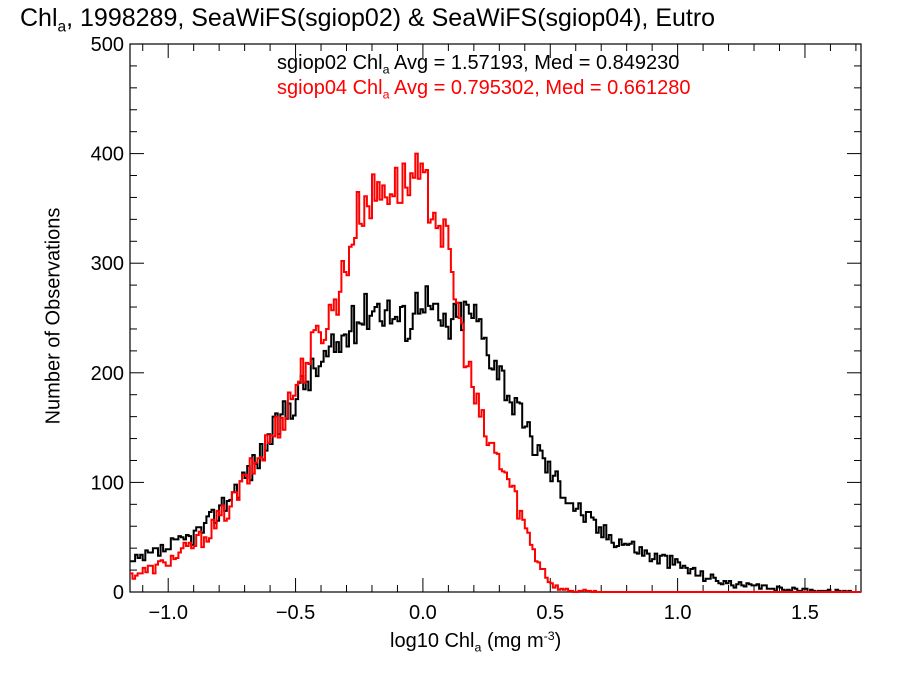 The height and width of the screenshot is (675, 900). I want to click on x-tick-label: 1.5, so click(805, 613).